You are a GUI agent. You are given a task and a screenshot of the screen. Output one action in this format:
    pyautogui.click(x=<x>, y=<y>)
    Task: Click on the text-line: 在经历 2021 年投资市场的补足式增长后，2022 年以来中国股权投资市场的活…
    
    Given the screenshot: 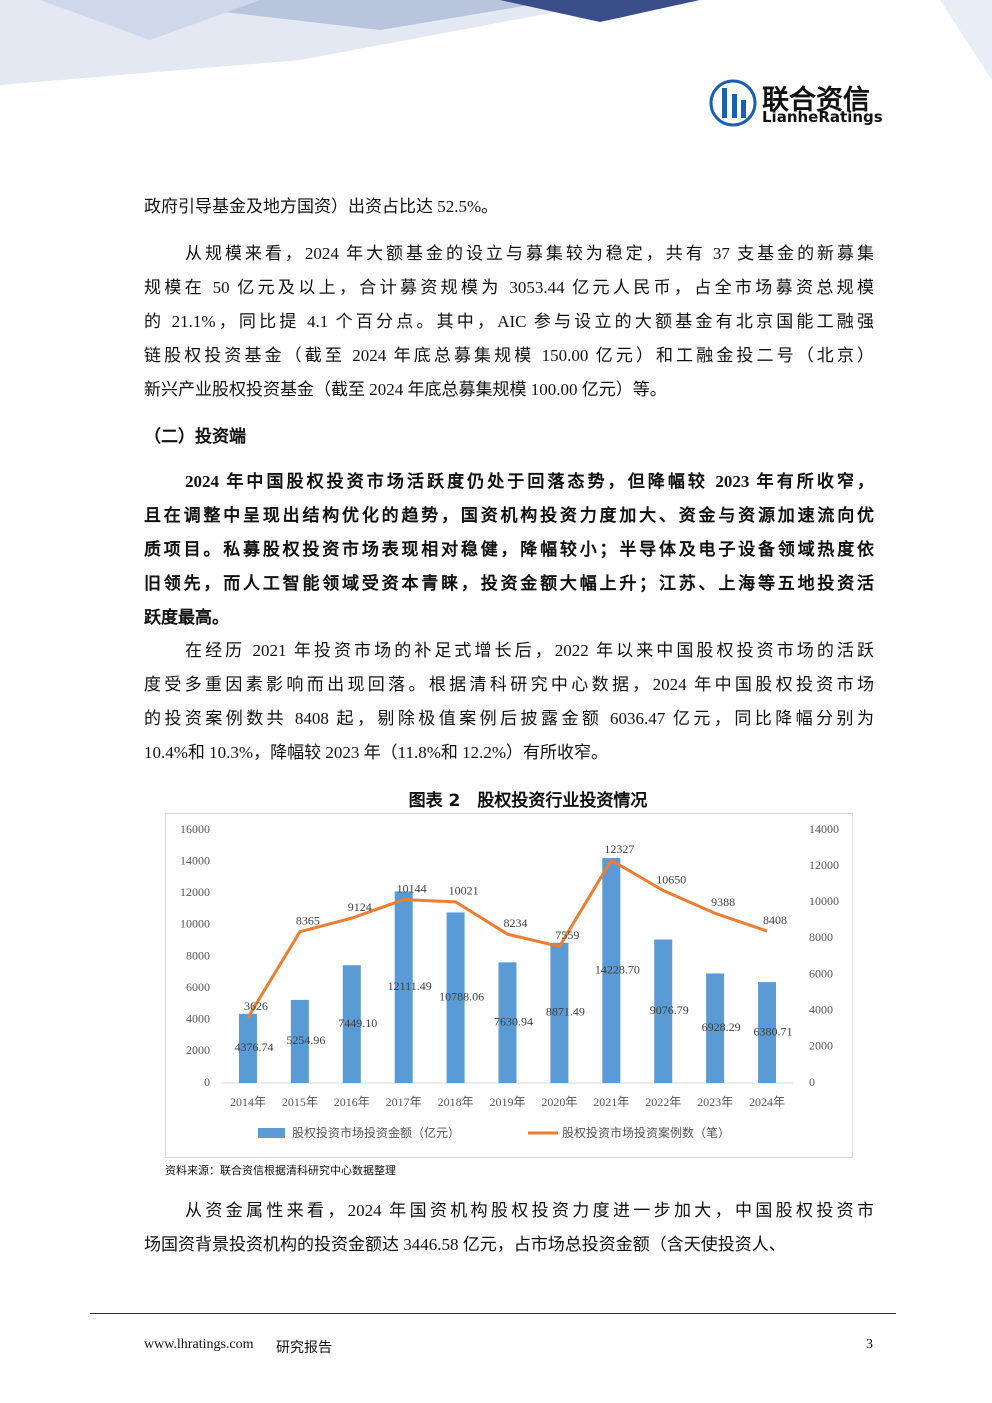 What is the action you would take?
    pyautogui.click(x=529, y=650)
    